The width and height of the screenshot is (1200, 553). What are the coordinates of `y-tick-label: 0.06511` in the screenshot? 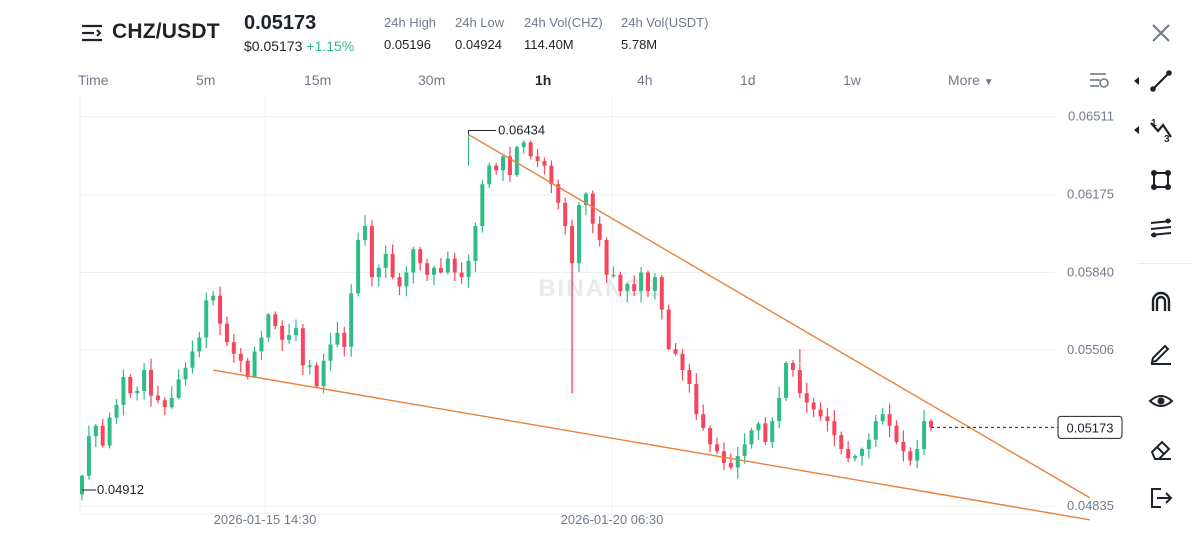 It's located at (1091, 116).